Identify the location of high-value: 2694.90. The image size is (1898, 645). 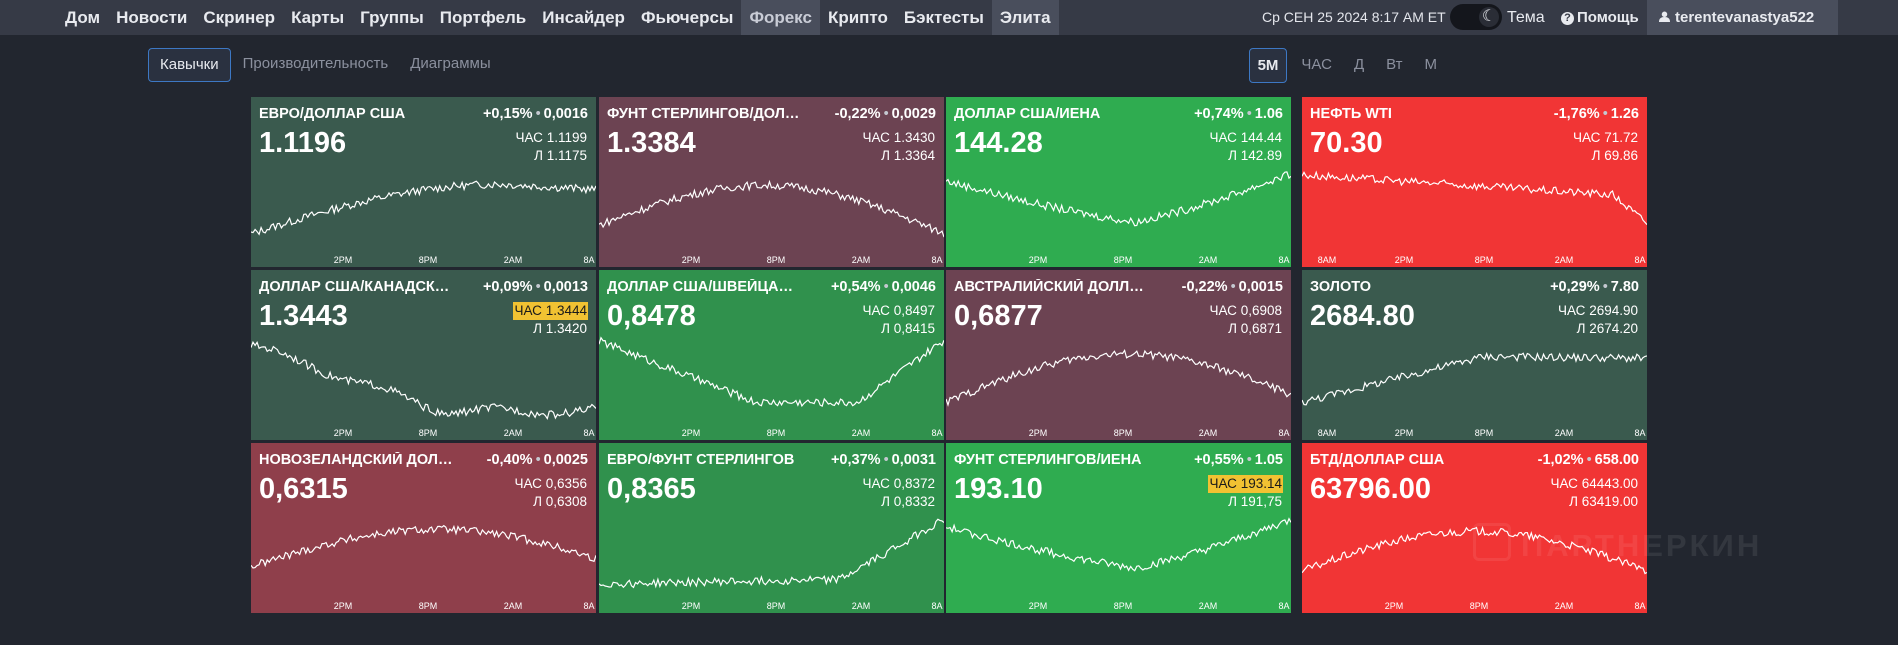
(1613, 310).